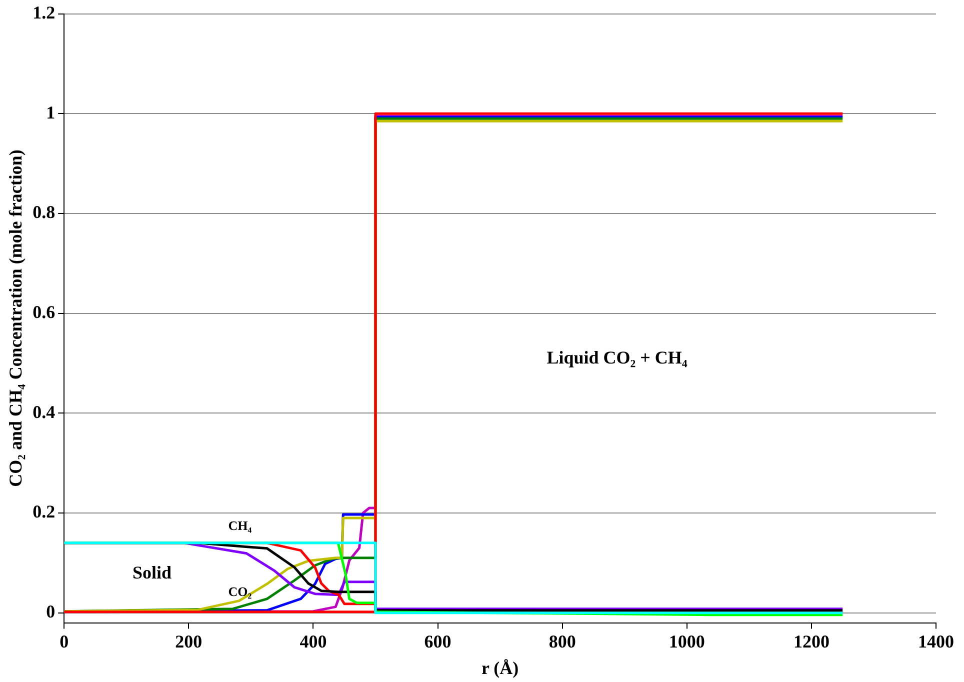  Describe the element at coordinates (64, 641) in the screenshot. I see `x-tick-label: 0` at that location.